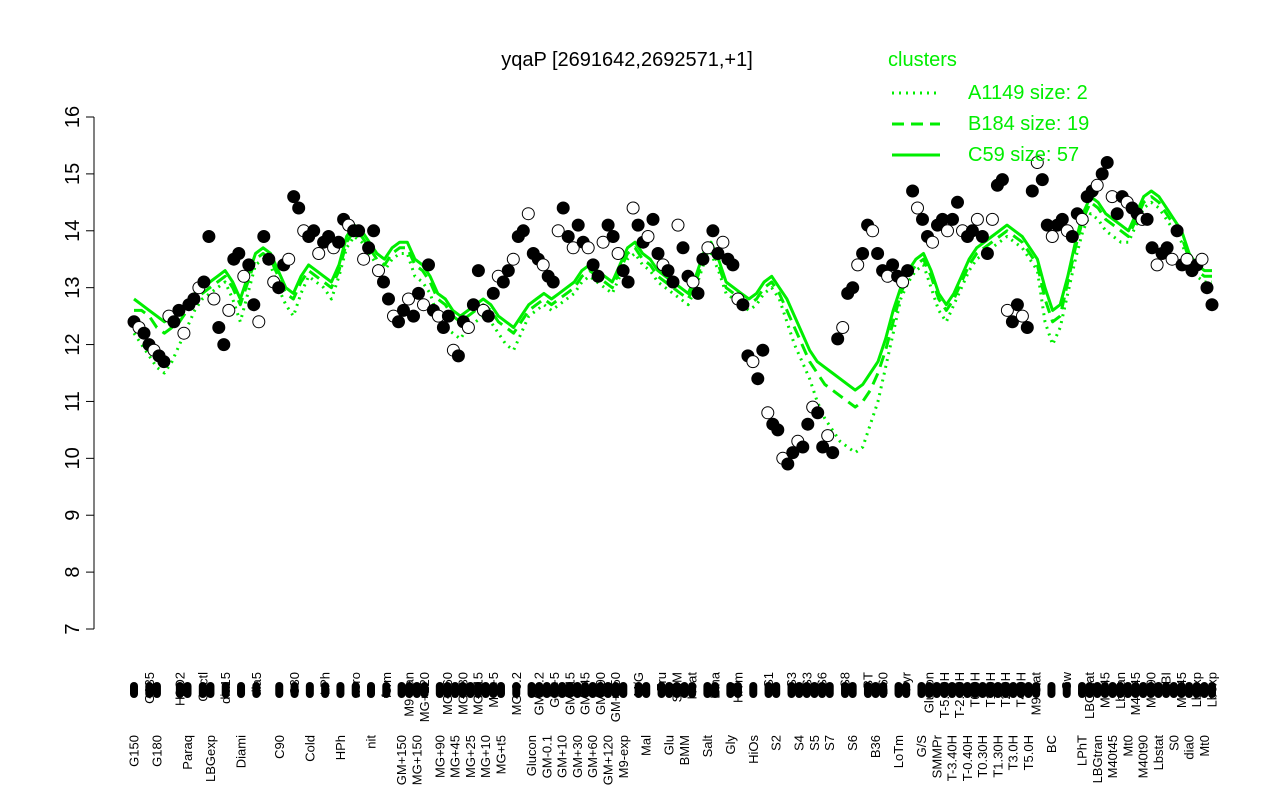 The height and width of the screenshot is (800, 1280). Describe the element at coordinates (340, 747) in the screenshot. I see `x-tick-label: HPh` at that location.